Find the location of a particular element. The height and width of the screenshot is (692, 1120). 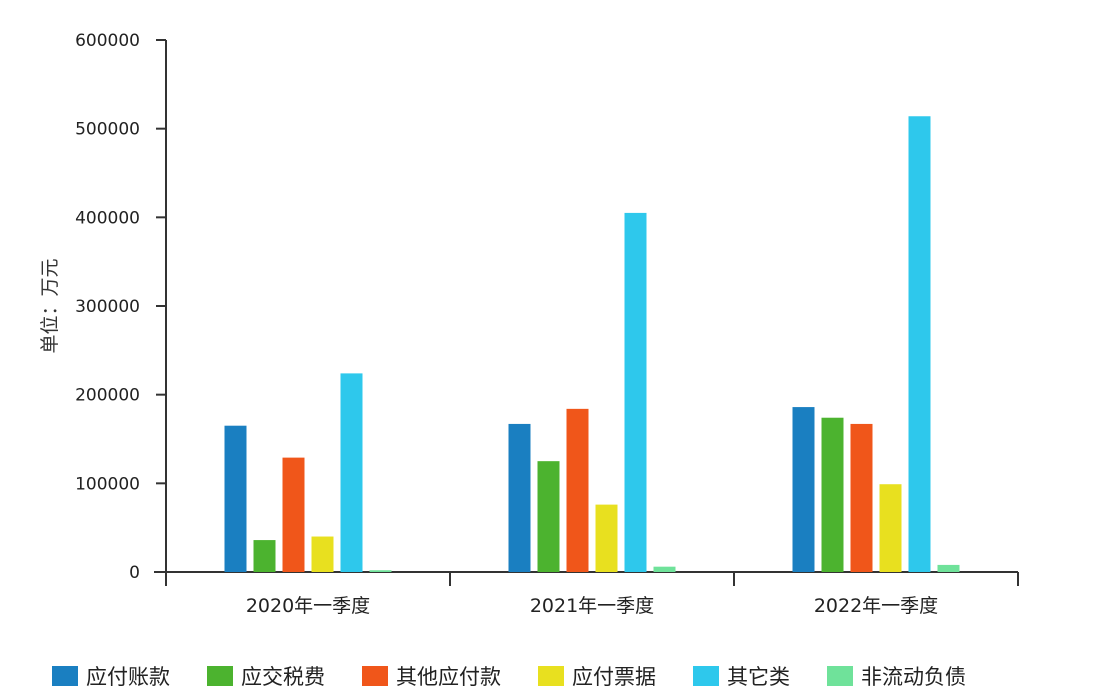

legend-item: 应付账款 is located at coordinates (111, 676).